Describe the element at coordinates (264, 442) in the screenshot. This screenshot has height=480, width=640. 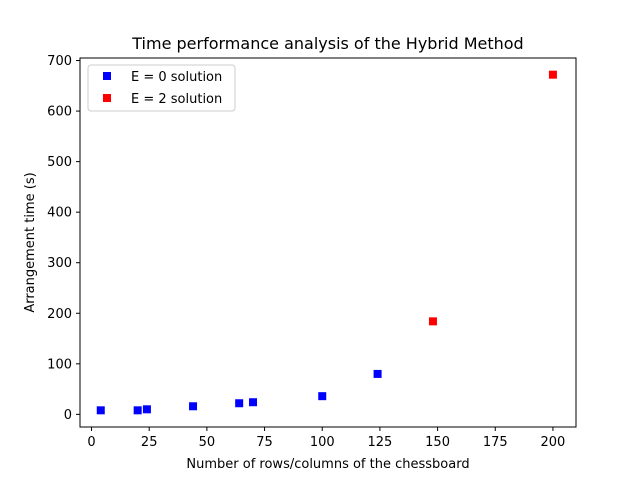
I see `x-tick-label: 75` at that location.